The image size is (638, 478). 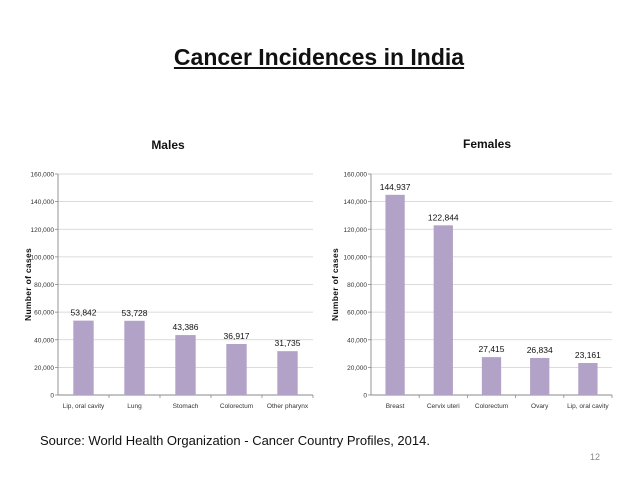 I want to click on males-data-label: 53,728, so click(x=135, y=313).